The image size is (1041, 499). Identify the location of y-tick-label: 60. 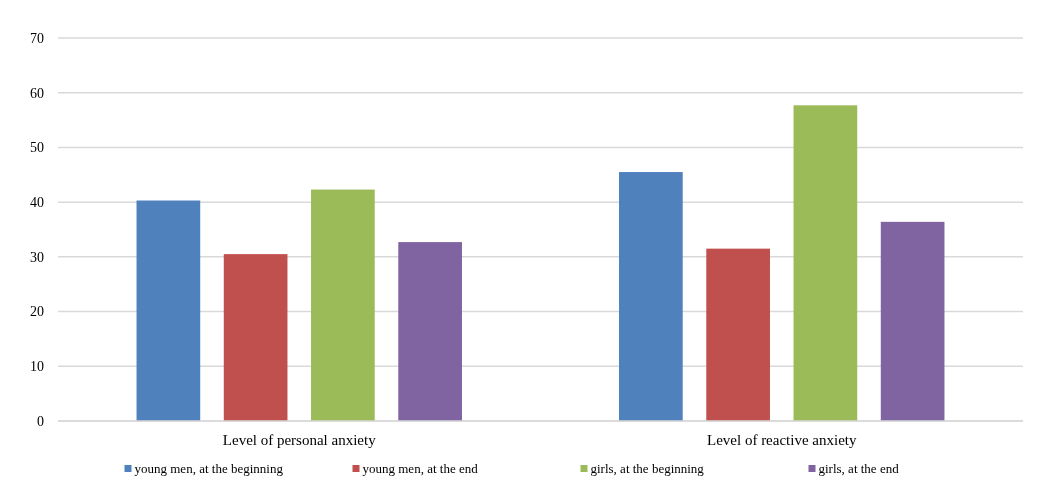
(37, 93).